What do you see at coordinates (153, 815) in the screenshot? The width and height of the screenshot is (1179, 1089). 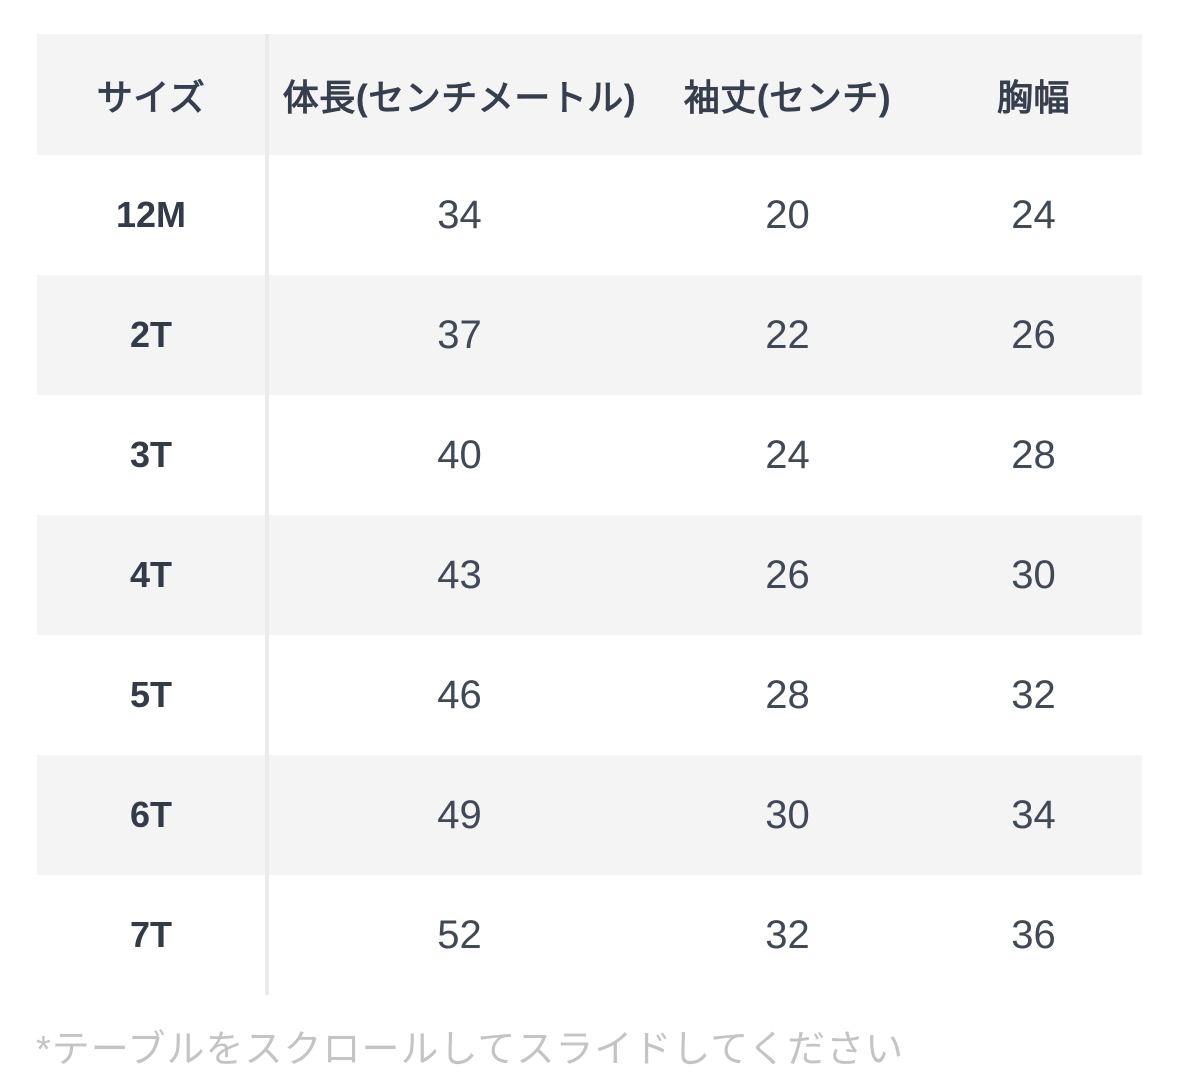 I see `row-size-label: 6T` at bounding box center [153, 815].